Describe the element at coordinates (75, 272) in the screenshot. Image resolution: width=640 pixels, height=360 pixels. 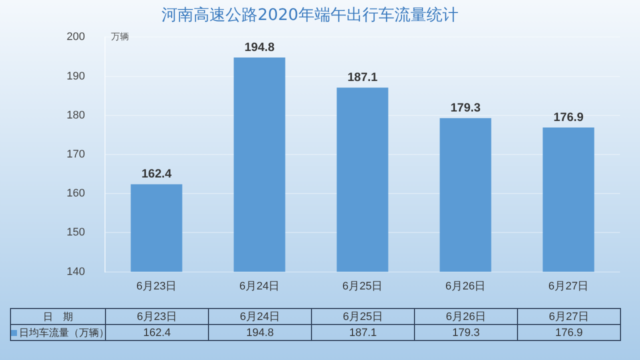
I see `y-tick-label: 140` at that location.